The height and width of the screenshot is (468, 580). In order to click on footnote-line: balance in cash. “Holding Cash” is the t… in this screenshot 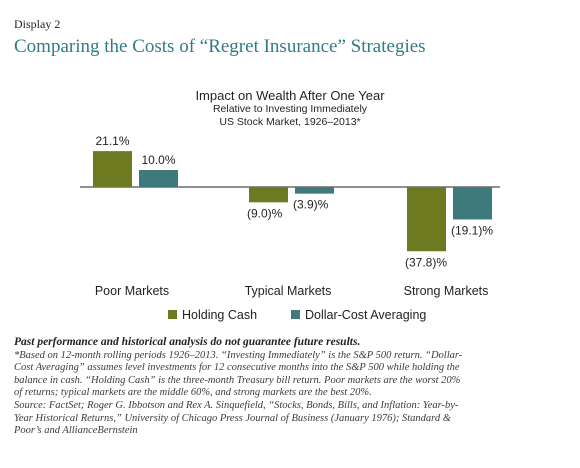, I will do `click(237, 380)`.